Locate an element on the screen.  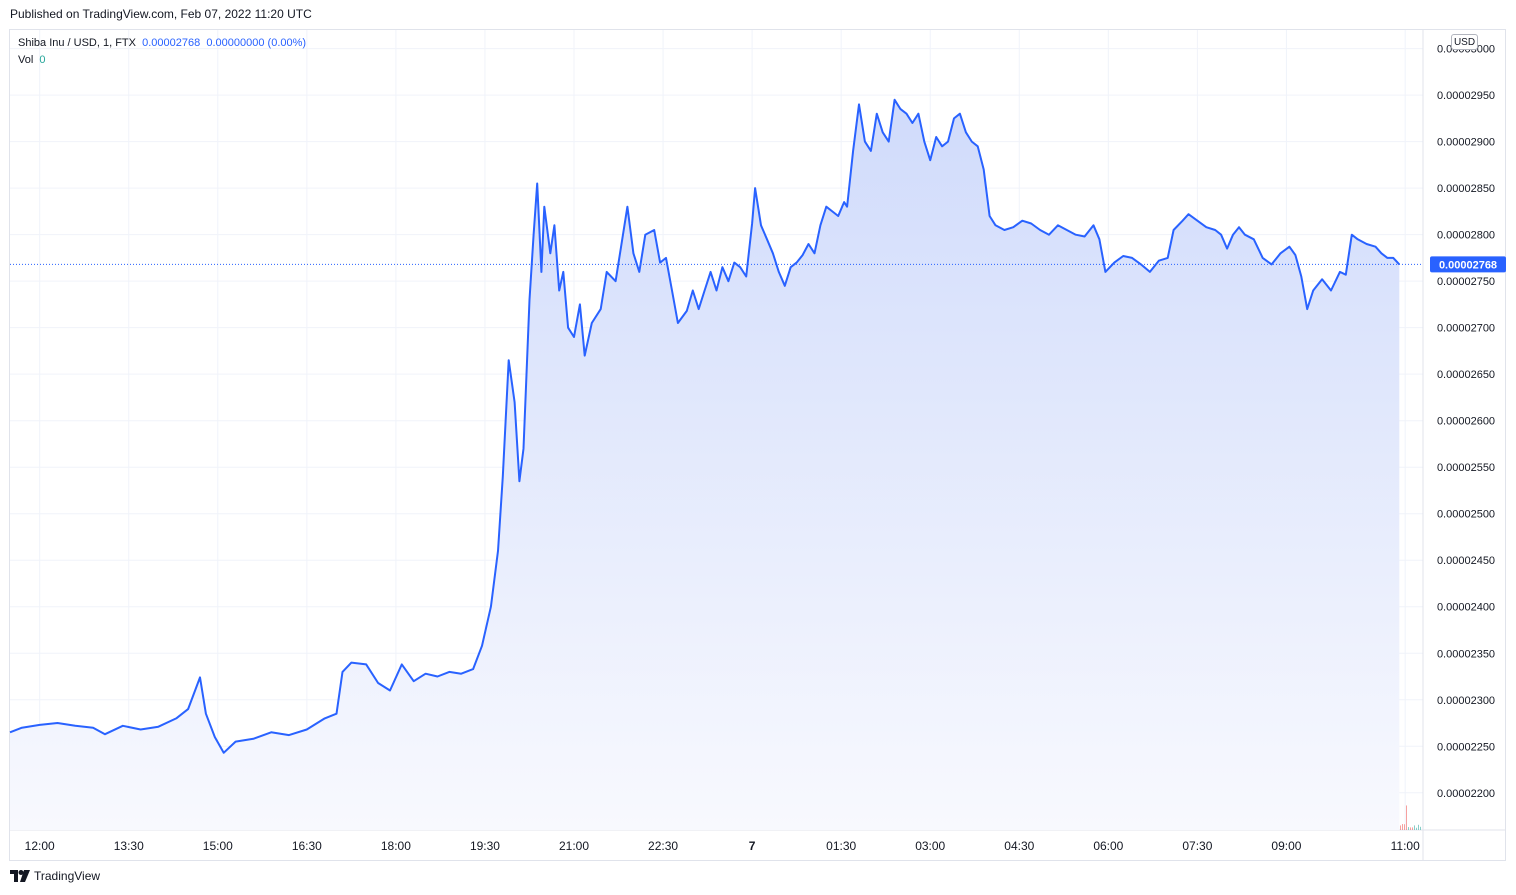
last-price-badge is located at coordinates (1468, 264).